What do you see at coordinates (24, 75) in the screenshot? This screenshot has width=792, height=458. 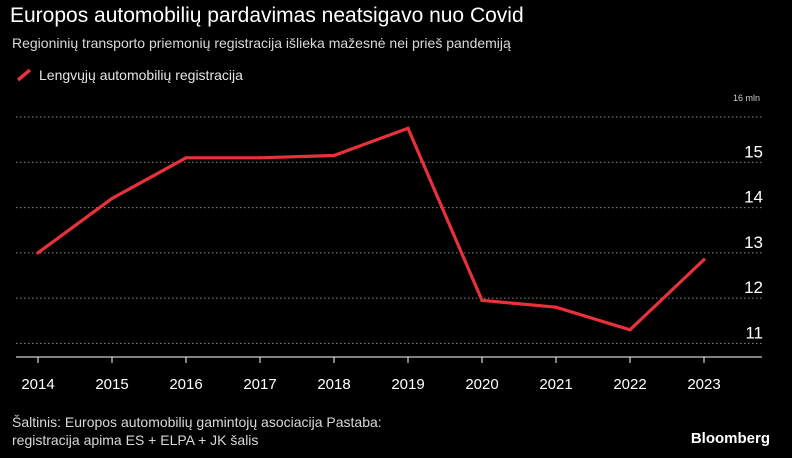 I see `legend-line-icon` at bounding box center [24, 75].